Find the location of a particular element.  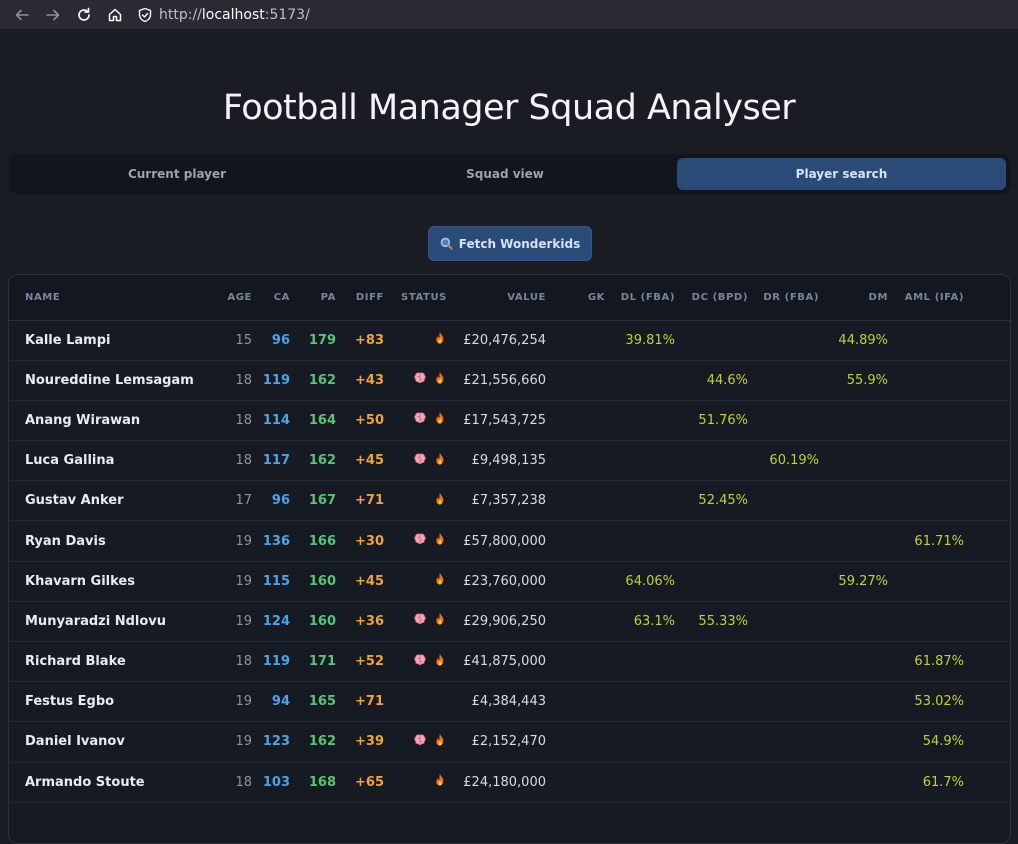

table-row: Daniel Ivanov 19 123 162 +39 £2,152,470 54.9% is located at coordinates (509, 742).